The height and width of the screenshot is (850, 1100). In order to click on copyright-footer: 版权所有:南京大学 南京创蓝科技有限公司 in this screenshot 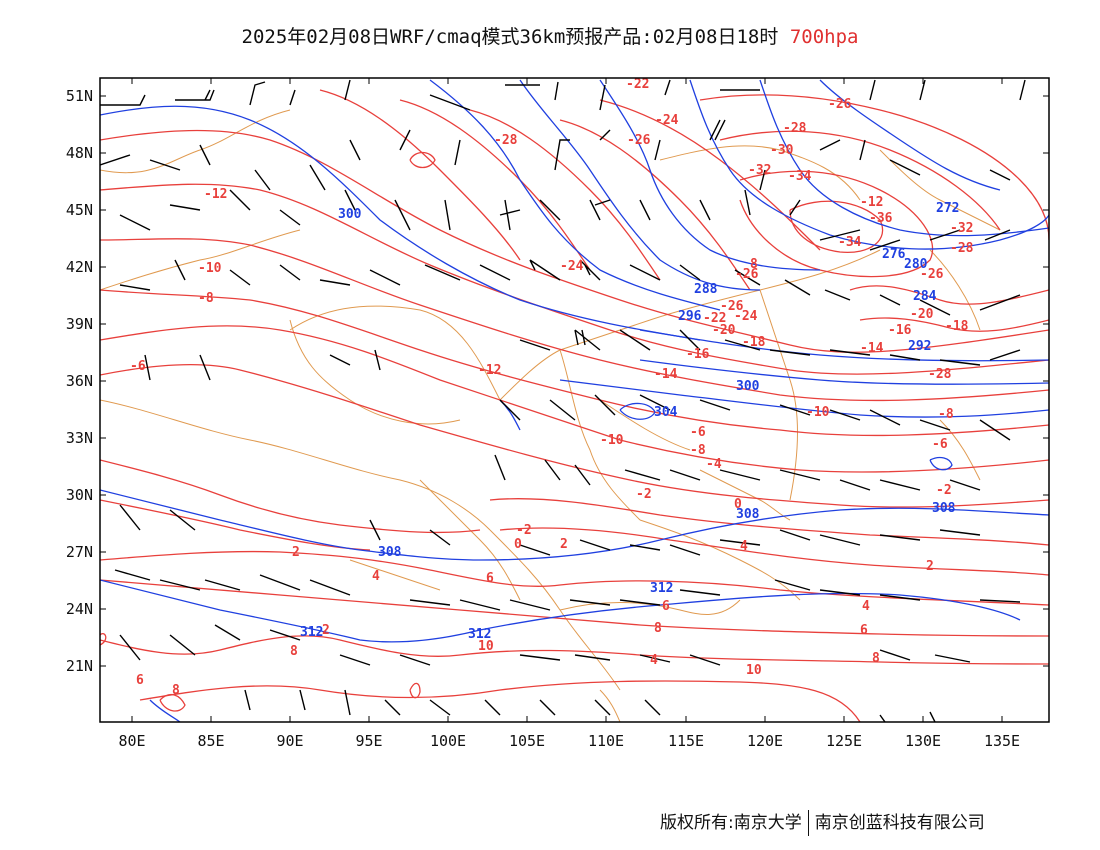, I will do `click(822, 822)`.